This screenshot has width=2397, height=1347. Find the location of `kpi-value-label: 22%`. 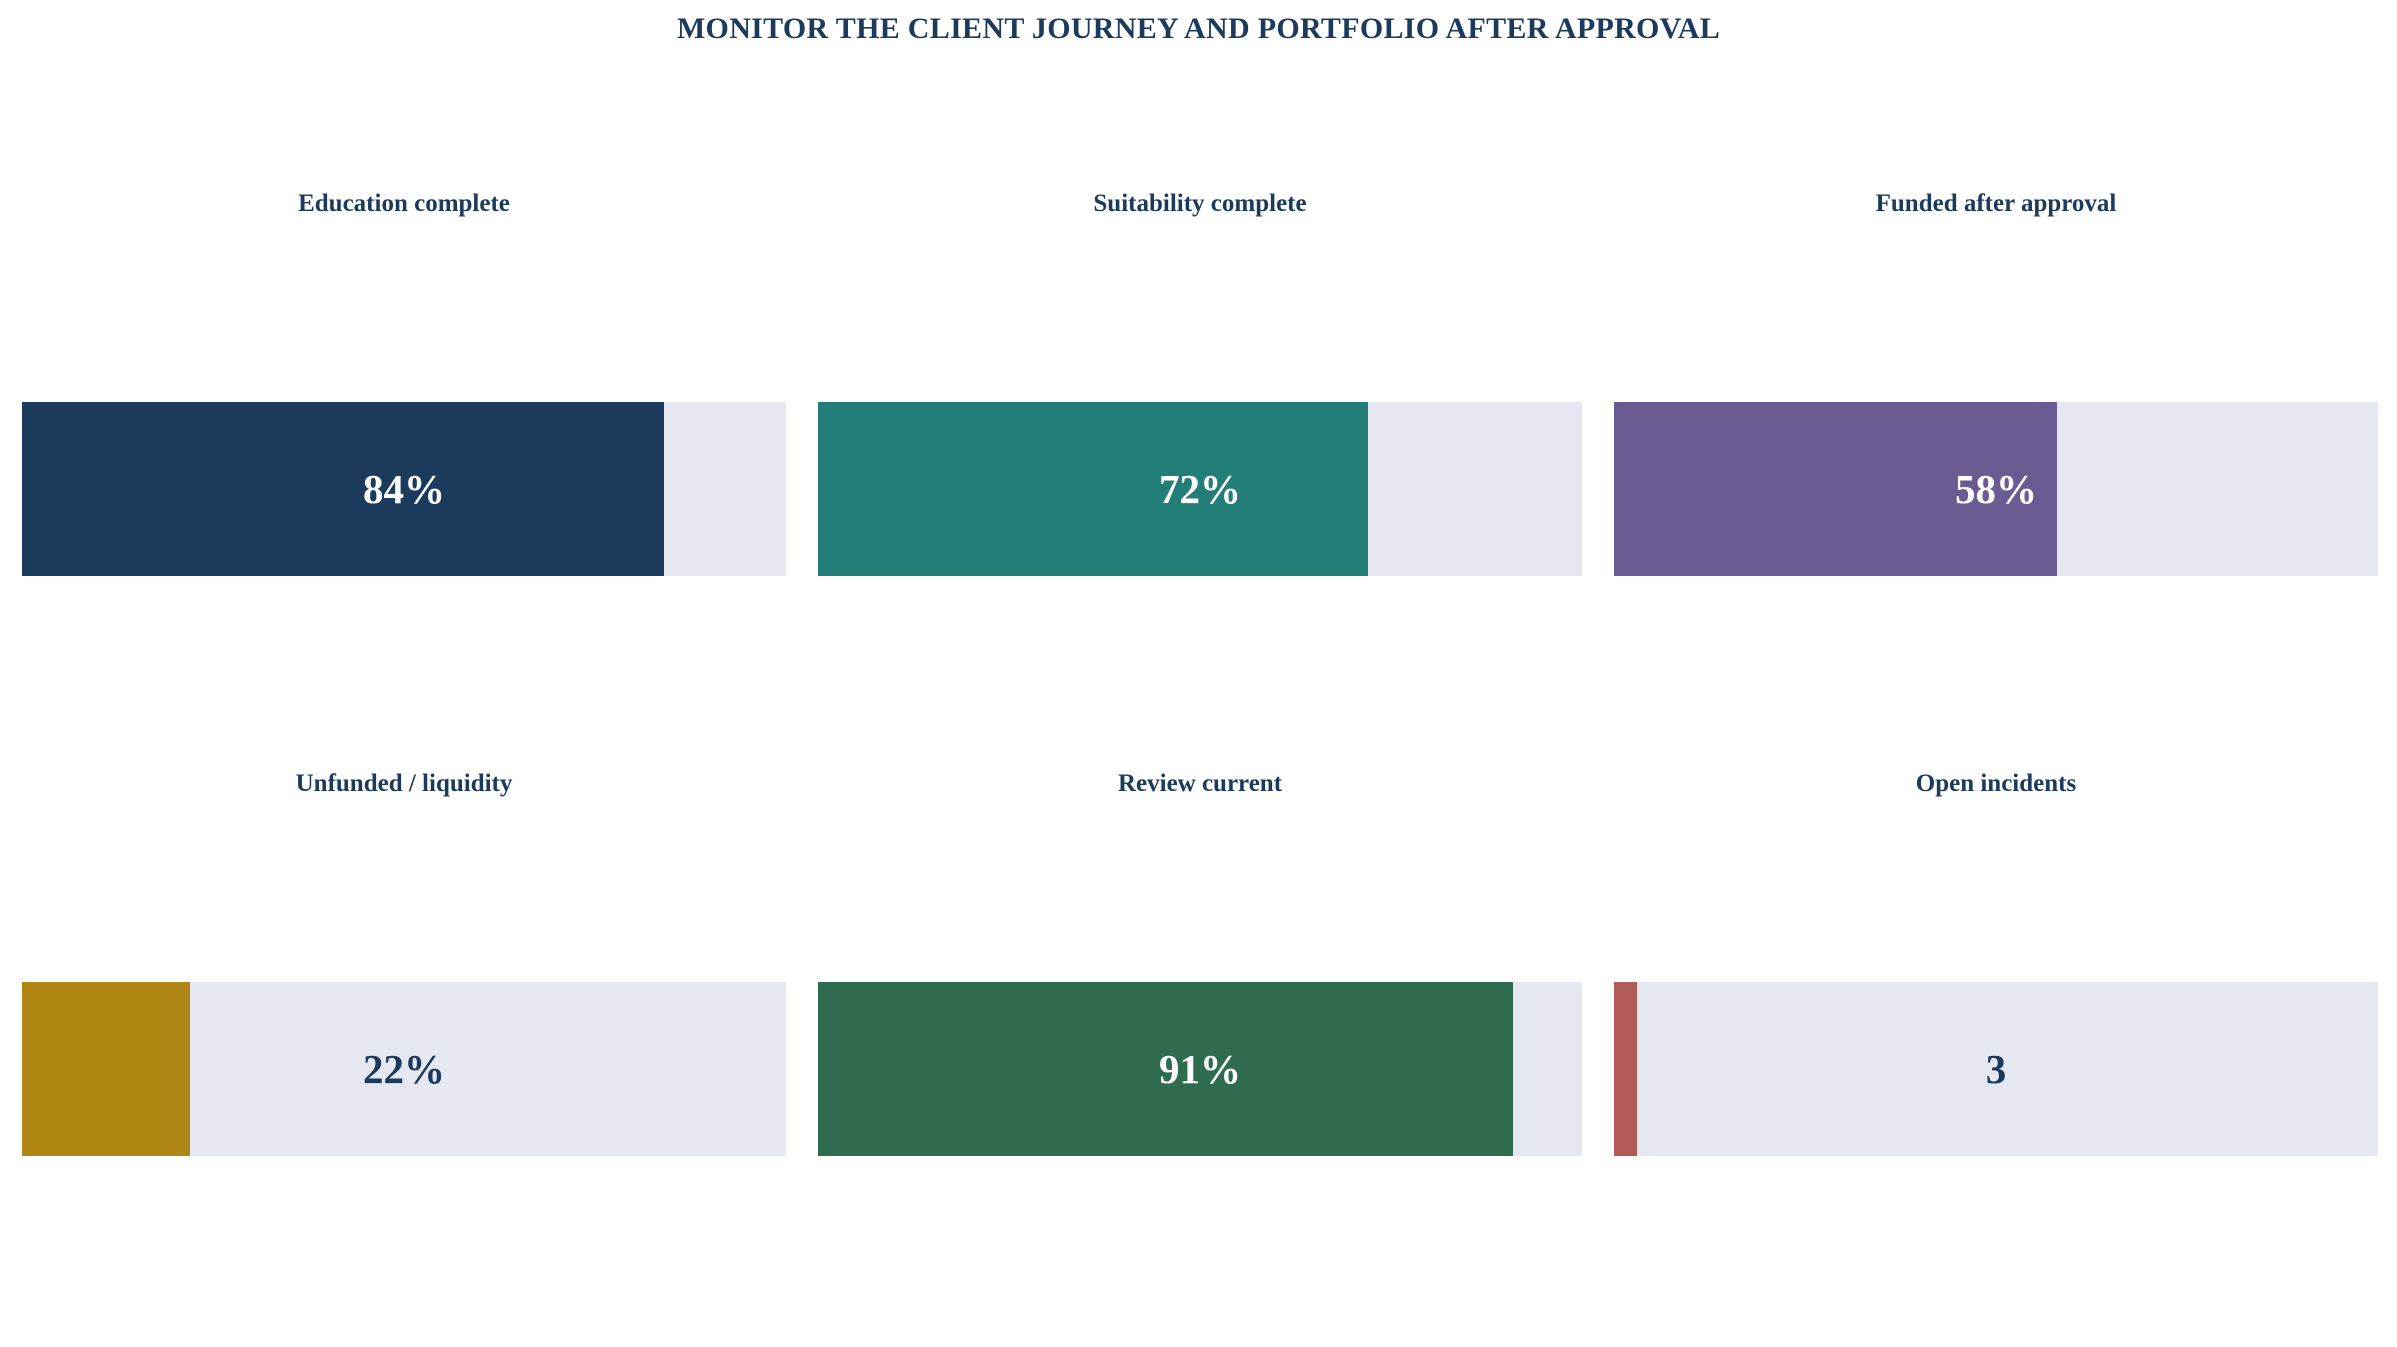

kpi-value-label: 22% is located at coordinates (404, 1069).